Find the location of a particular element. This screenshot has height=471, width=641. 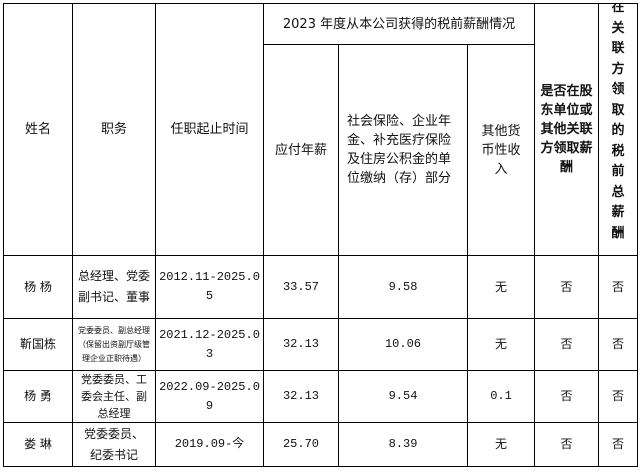

cell-annual: 25.70 is located at coordinates (301, 444).